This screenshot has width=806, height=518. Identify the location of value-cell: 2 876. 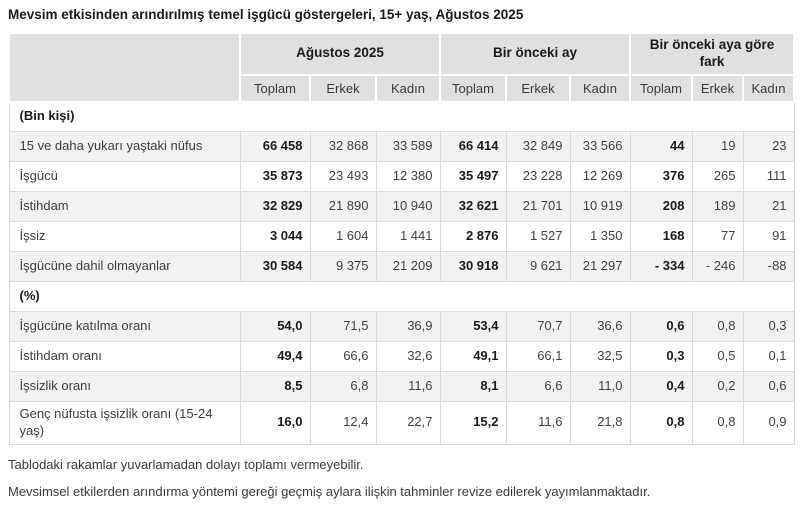
(473, 237).